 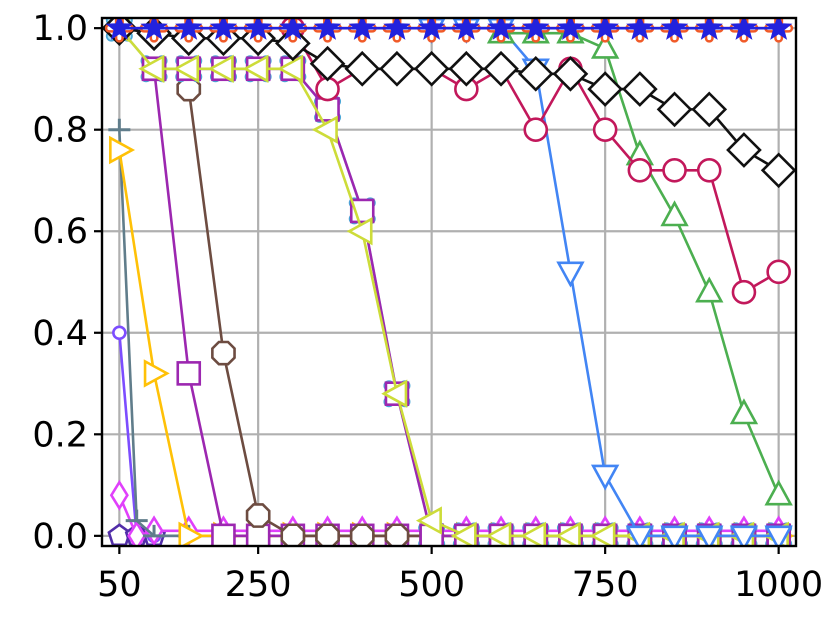 What do you see at coordinates (60, 334) in the screenshot?
I see `y-tick-label: 0.4` at bounding box center [60, 334].